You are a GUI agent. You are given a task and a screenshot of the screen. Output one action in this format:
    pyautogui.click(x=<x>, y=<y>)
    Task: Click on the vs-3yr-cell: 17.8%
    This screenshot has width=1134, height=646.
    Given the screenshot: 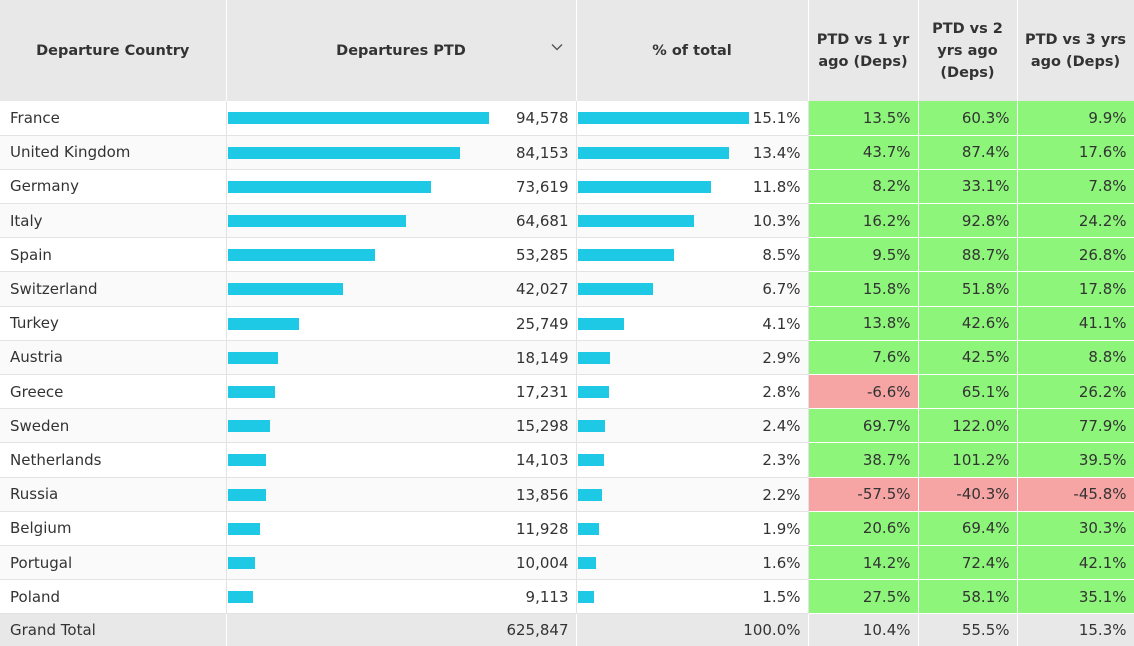 What is the action you would take?
    pyautogui.click(x=1075, y=289)
    